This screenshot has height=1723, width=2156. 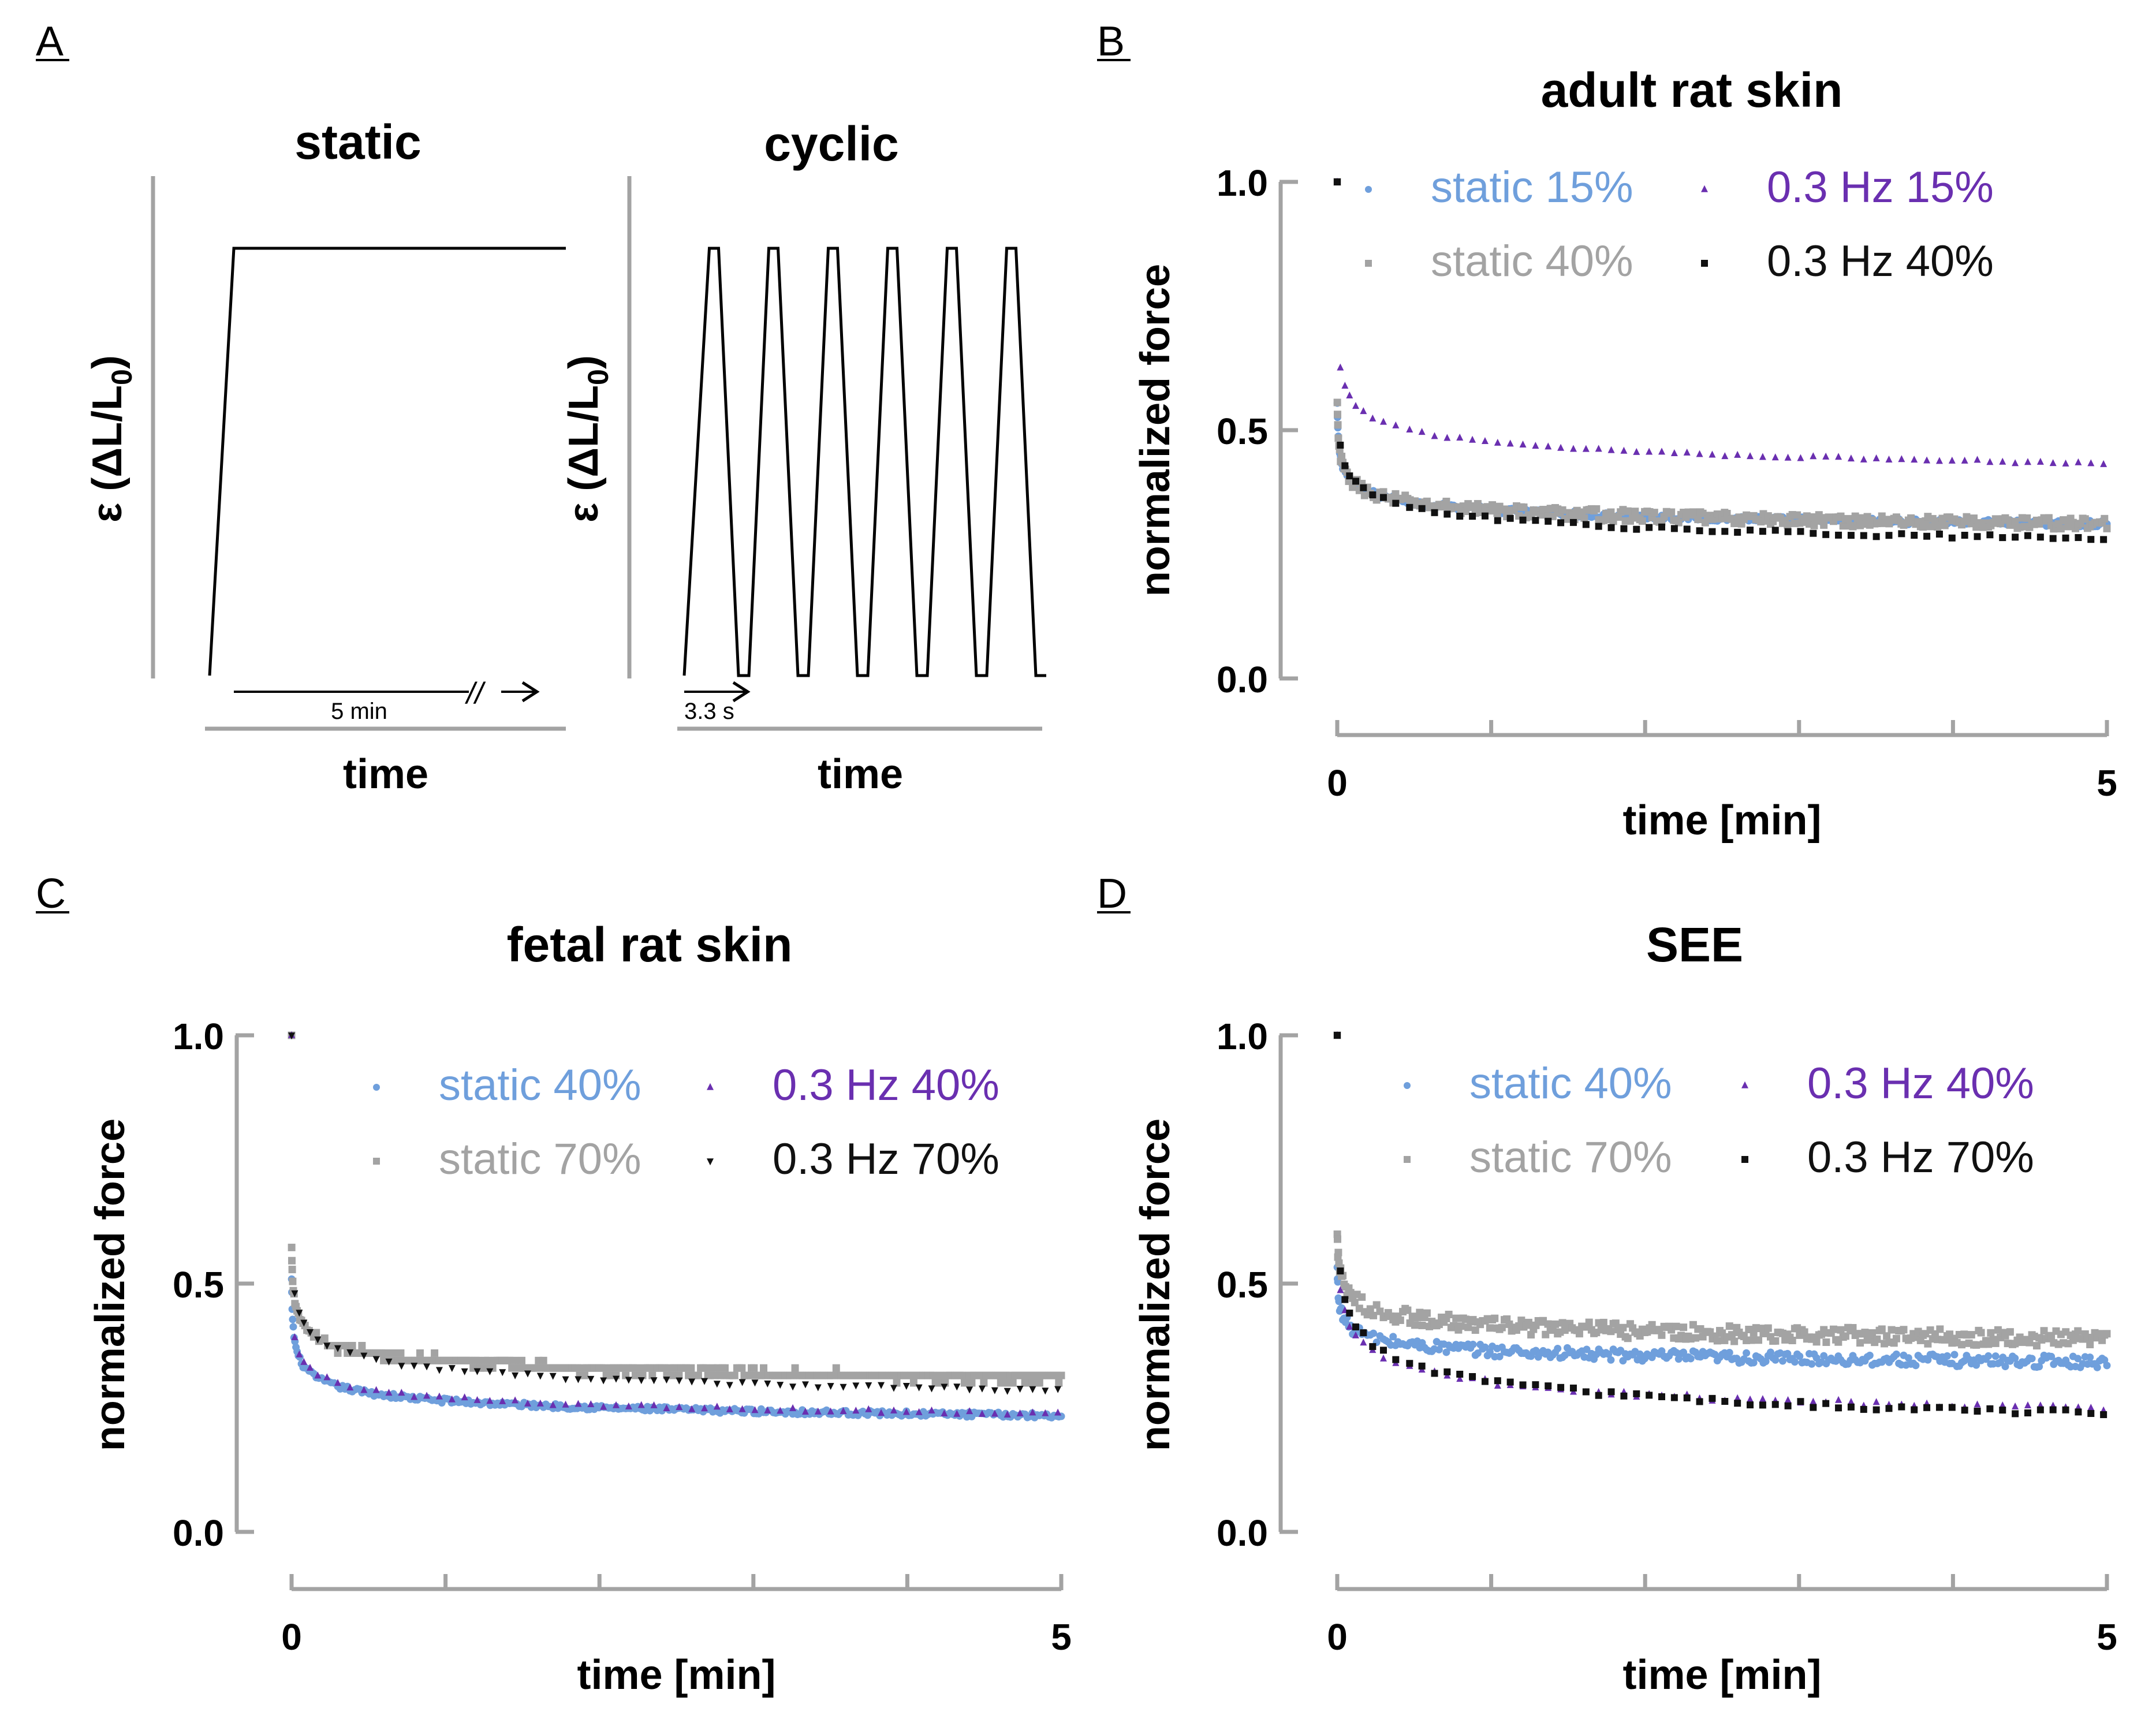 What do you see at coordinates (111, 439) in the screenshot?
I see `static-ylabel: ε (ΔL/L0)` at bounding box center [111, 439].